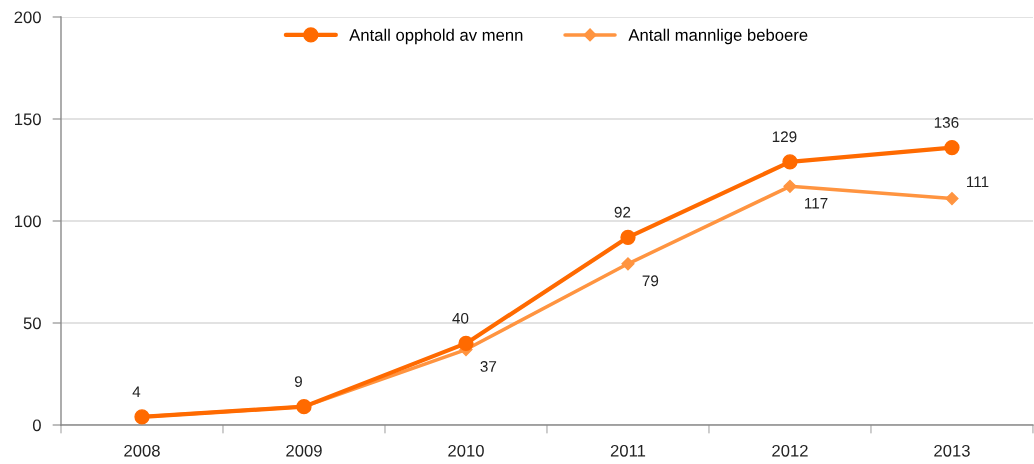 This screenshot has height=464, width=1034. I want to click on legend-label: Antall mannlige beboere, so click(718, 36).